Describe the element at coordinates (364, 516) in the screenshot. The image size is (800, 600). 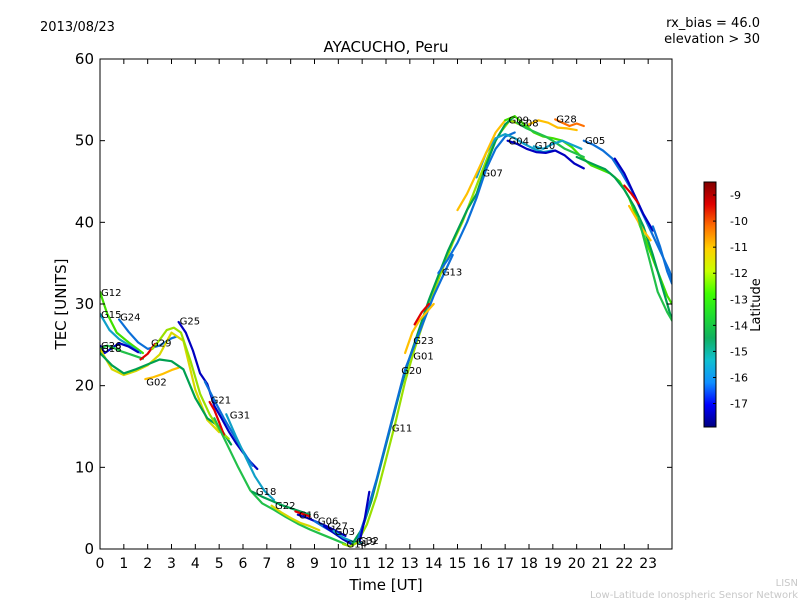
I see `series-g01` at that location.